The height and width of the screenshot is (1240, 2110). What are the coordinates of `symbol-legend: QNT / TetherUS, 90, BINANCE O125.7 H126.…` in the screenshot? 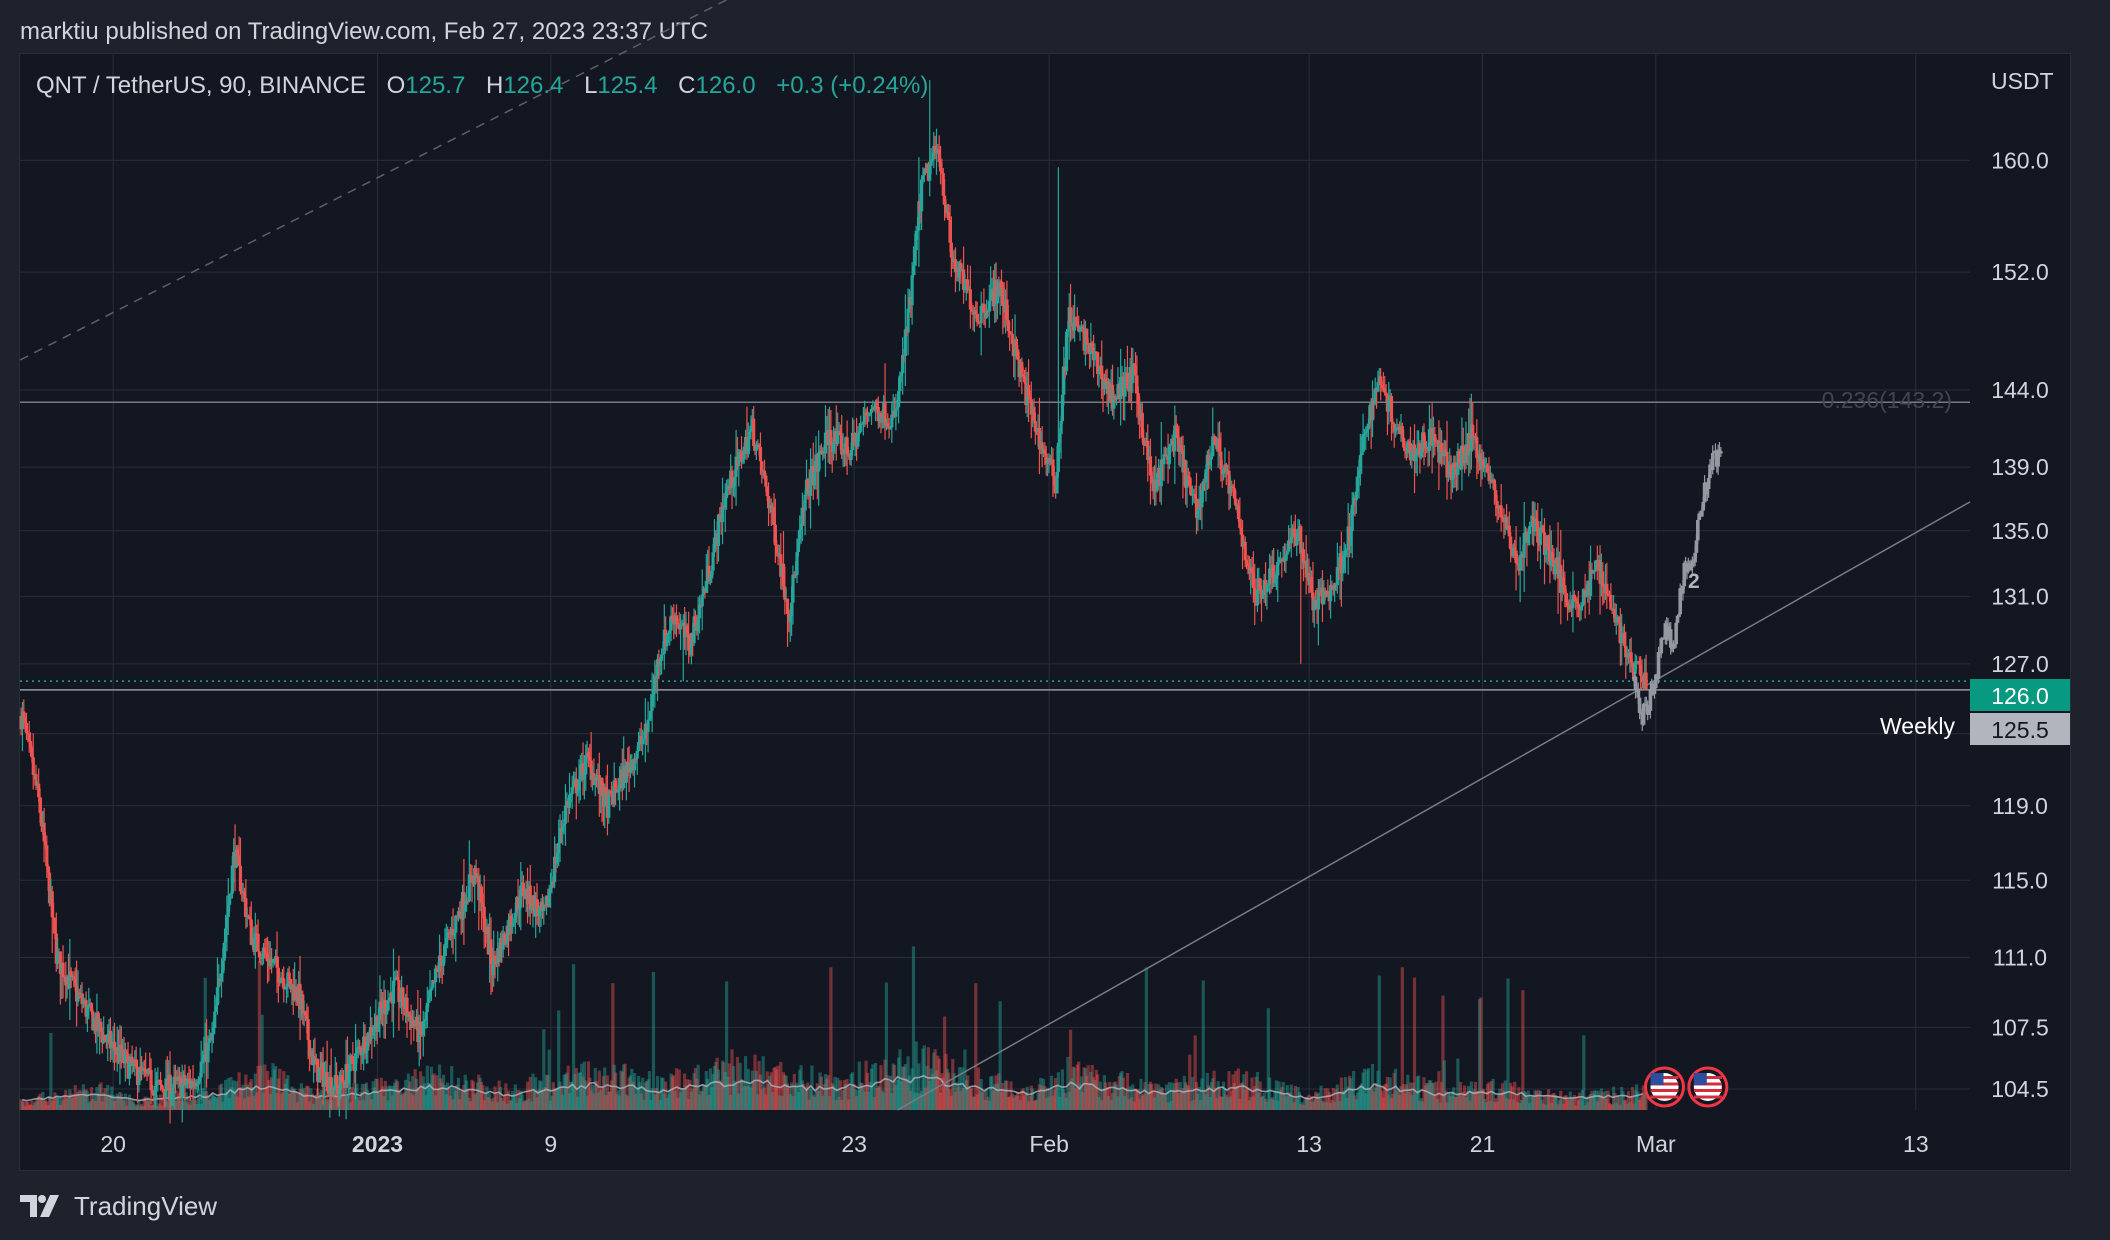 It's located at (482, 86).